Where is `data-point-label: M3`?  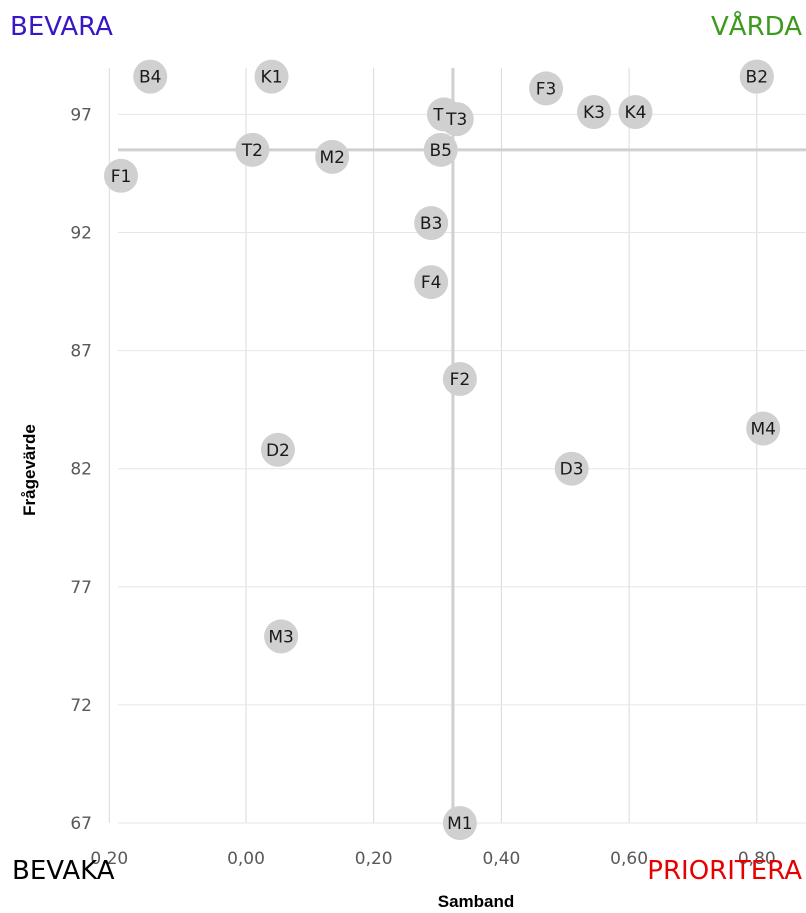 data-point-label: M3 is located at coordinates (280, 637).